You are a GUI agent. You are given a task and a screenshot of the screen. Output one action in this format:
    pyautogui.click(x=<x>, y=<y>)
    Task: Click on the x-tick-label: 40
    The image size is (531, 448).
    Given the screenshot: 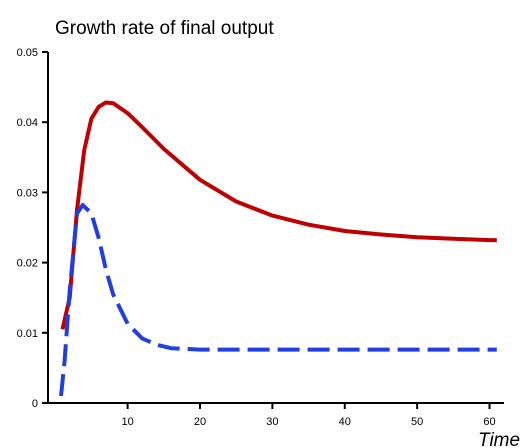 What is the action you would take?
    pyautogui.click(x=345, y=422)
    